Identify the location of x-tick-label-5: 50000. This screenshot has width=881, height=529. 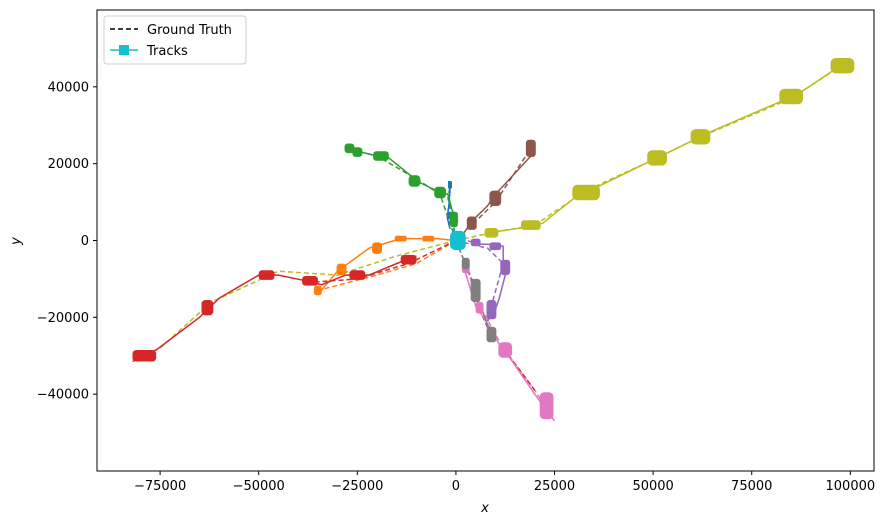
(652, 486).